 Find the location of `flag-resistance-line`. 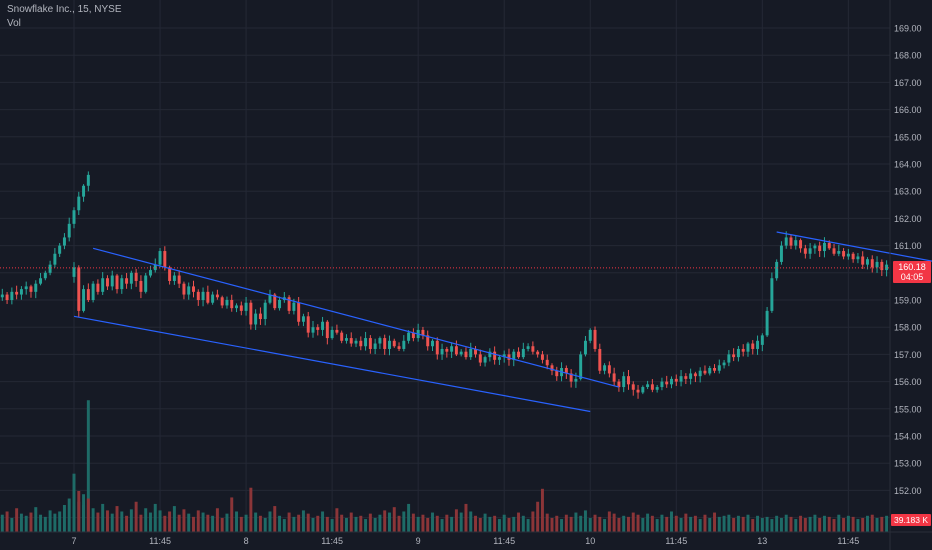

flag-resistance-line is located at coordinates (854, 246).